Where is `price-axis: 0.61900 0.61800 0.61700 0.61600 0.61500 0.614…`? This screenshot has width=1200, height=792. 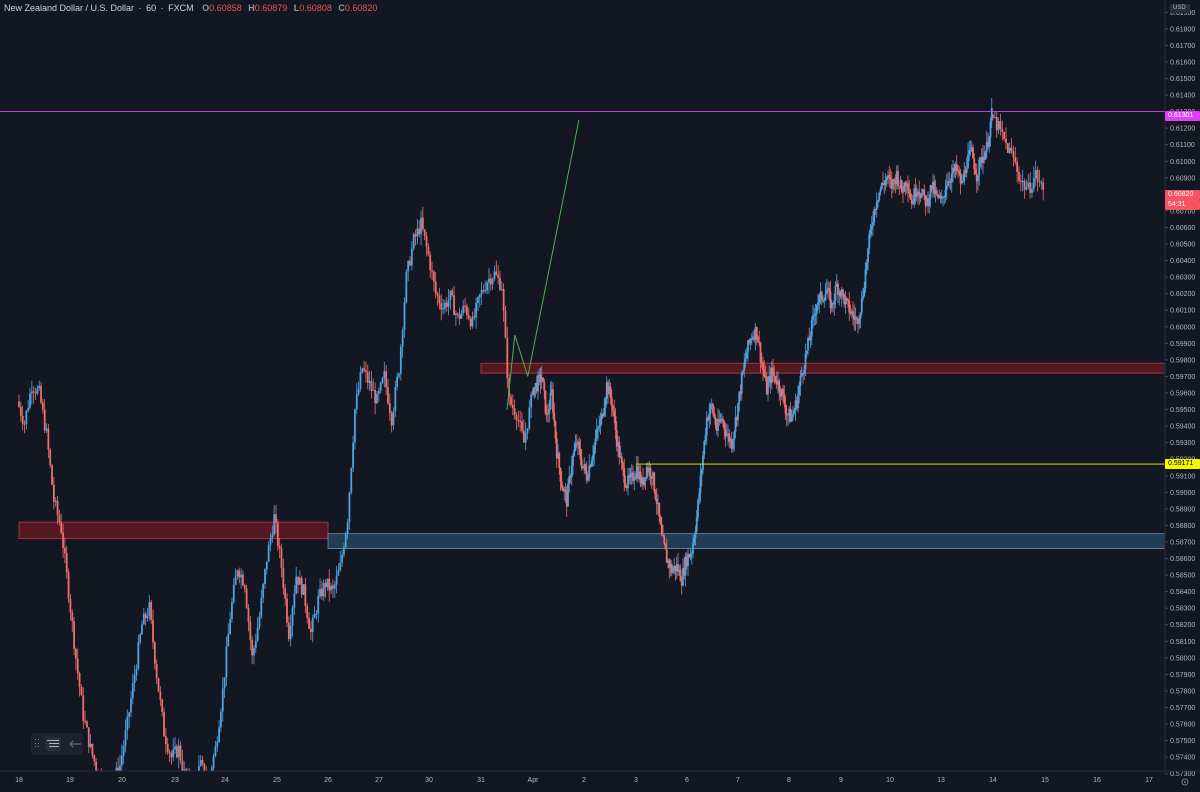 price-axis: 0.61900 0.61800 0.61700 0.61600 0.61500 0.614… is located at coordinates (1182, 393).